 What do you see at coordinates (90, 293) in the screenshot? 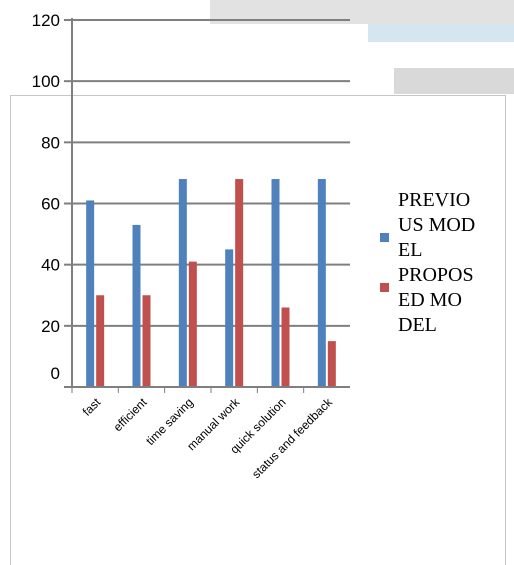
I see `bar-previous-fast` at bounding box center [90, 293].